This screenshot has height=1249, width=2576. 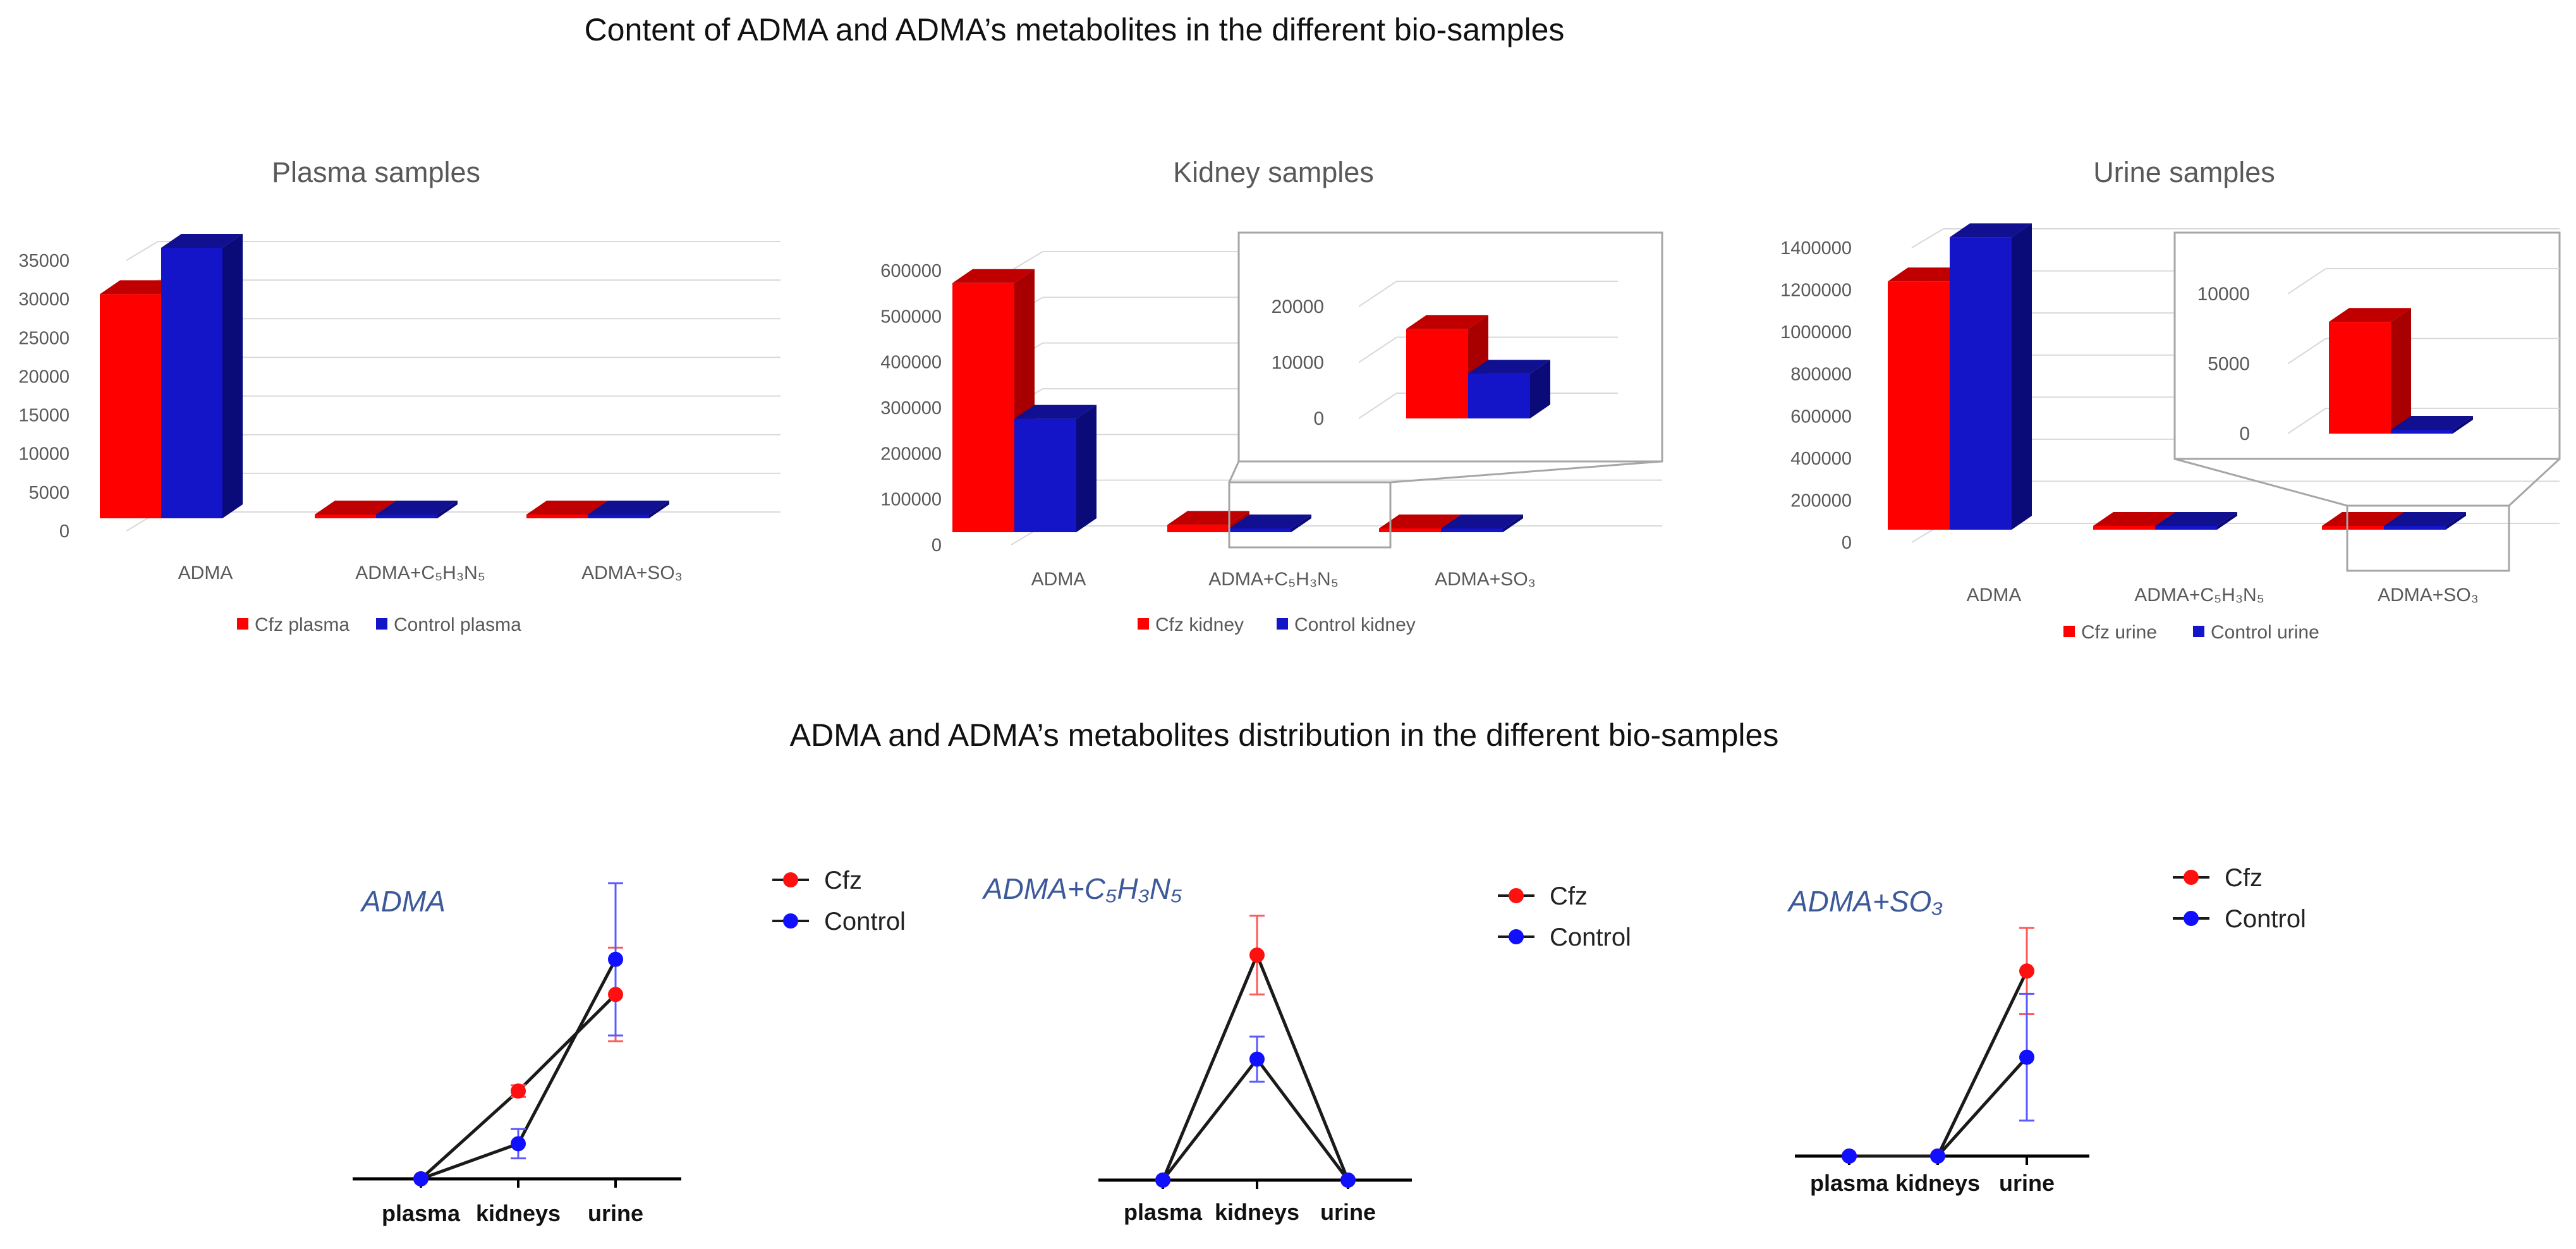 What do you see at coordinates (1420, 521) in the screenshot?
I see `bar-cfz-kidney-top` at bounding box center [1420, 521].